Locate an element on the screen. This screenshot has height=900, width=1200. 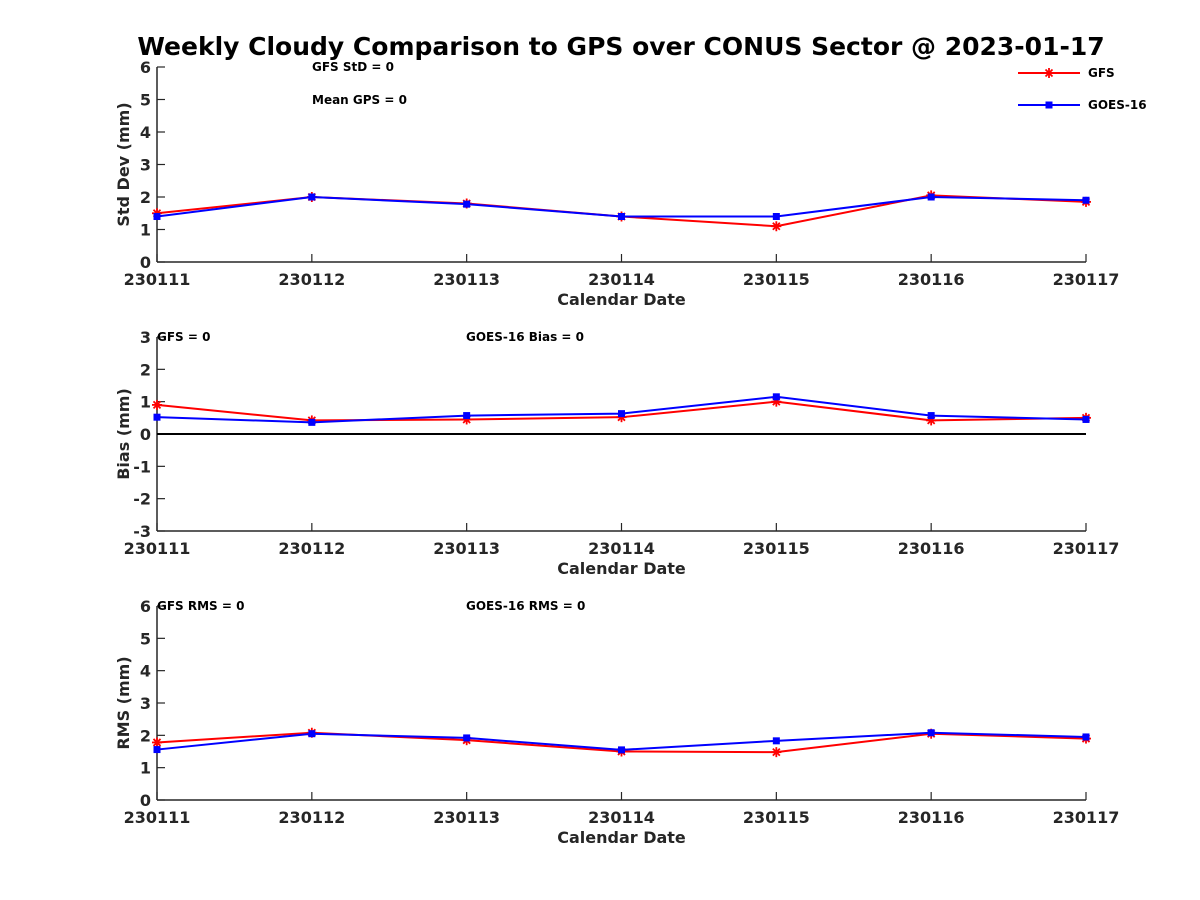
y-tick-label: -3 is located at coordinates (142, 531).